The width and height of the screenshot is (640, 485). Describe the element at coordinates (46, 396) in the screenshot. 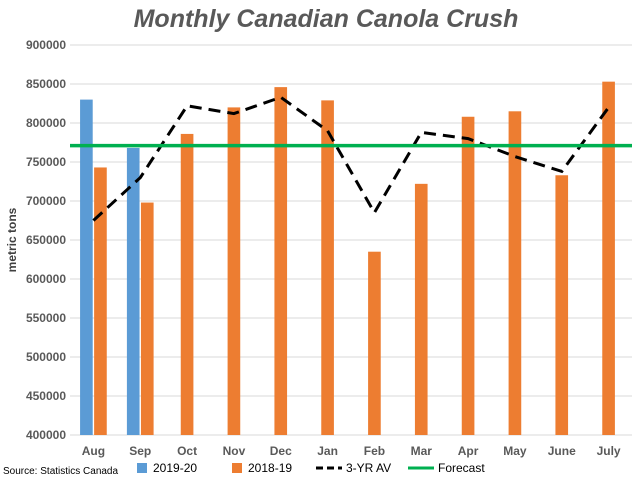

I see `y-tick-label: 450000` at that location.